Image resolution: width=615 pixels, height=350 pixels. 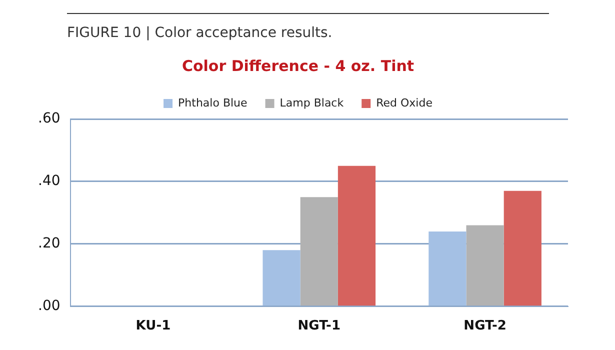 I want to click on y-tick-label: .00, so click(x=49, y=306).